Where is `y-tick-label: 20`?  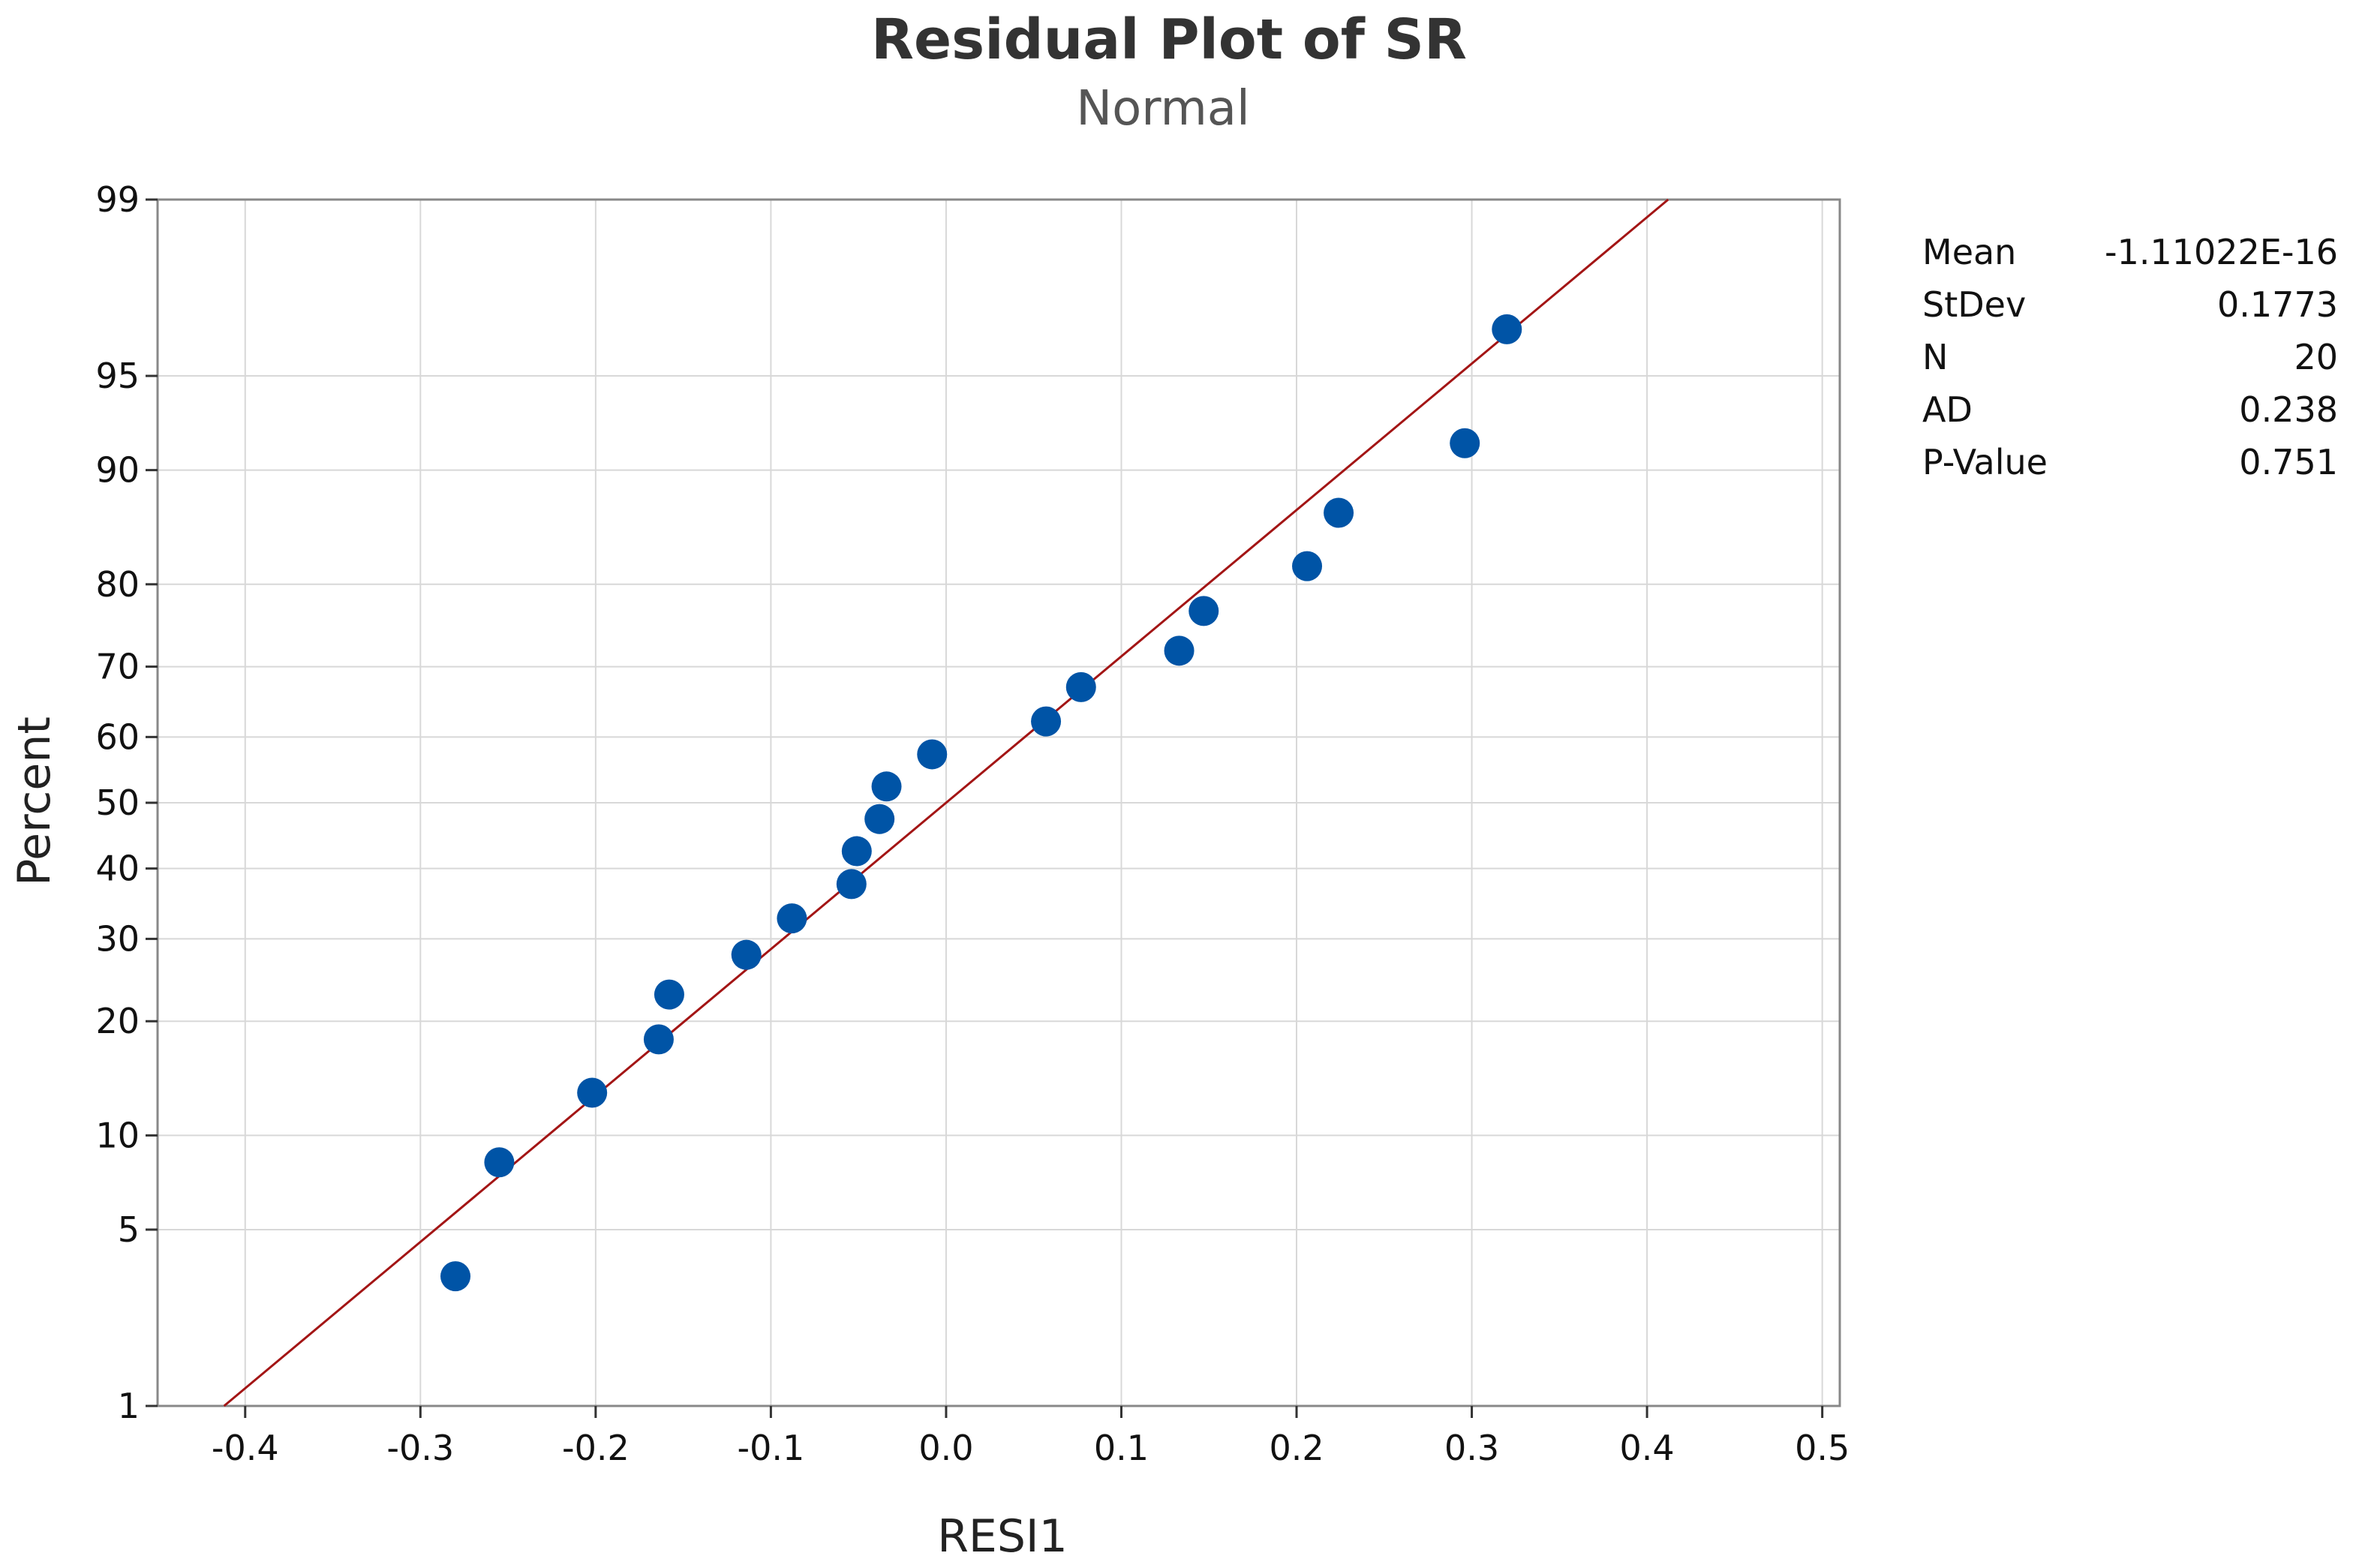
y-tick-label: 20 is located at coordinates (118, 1021).